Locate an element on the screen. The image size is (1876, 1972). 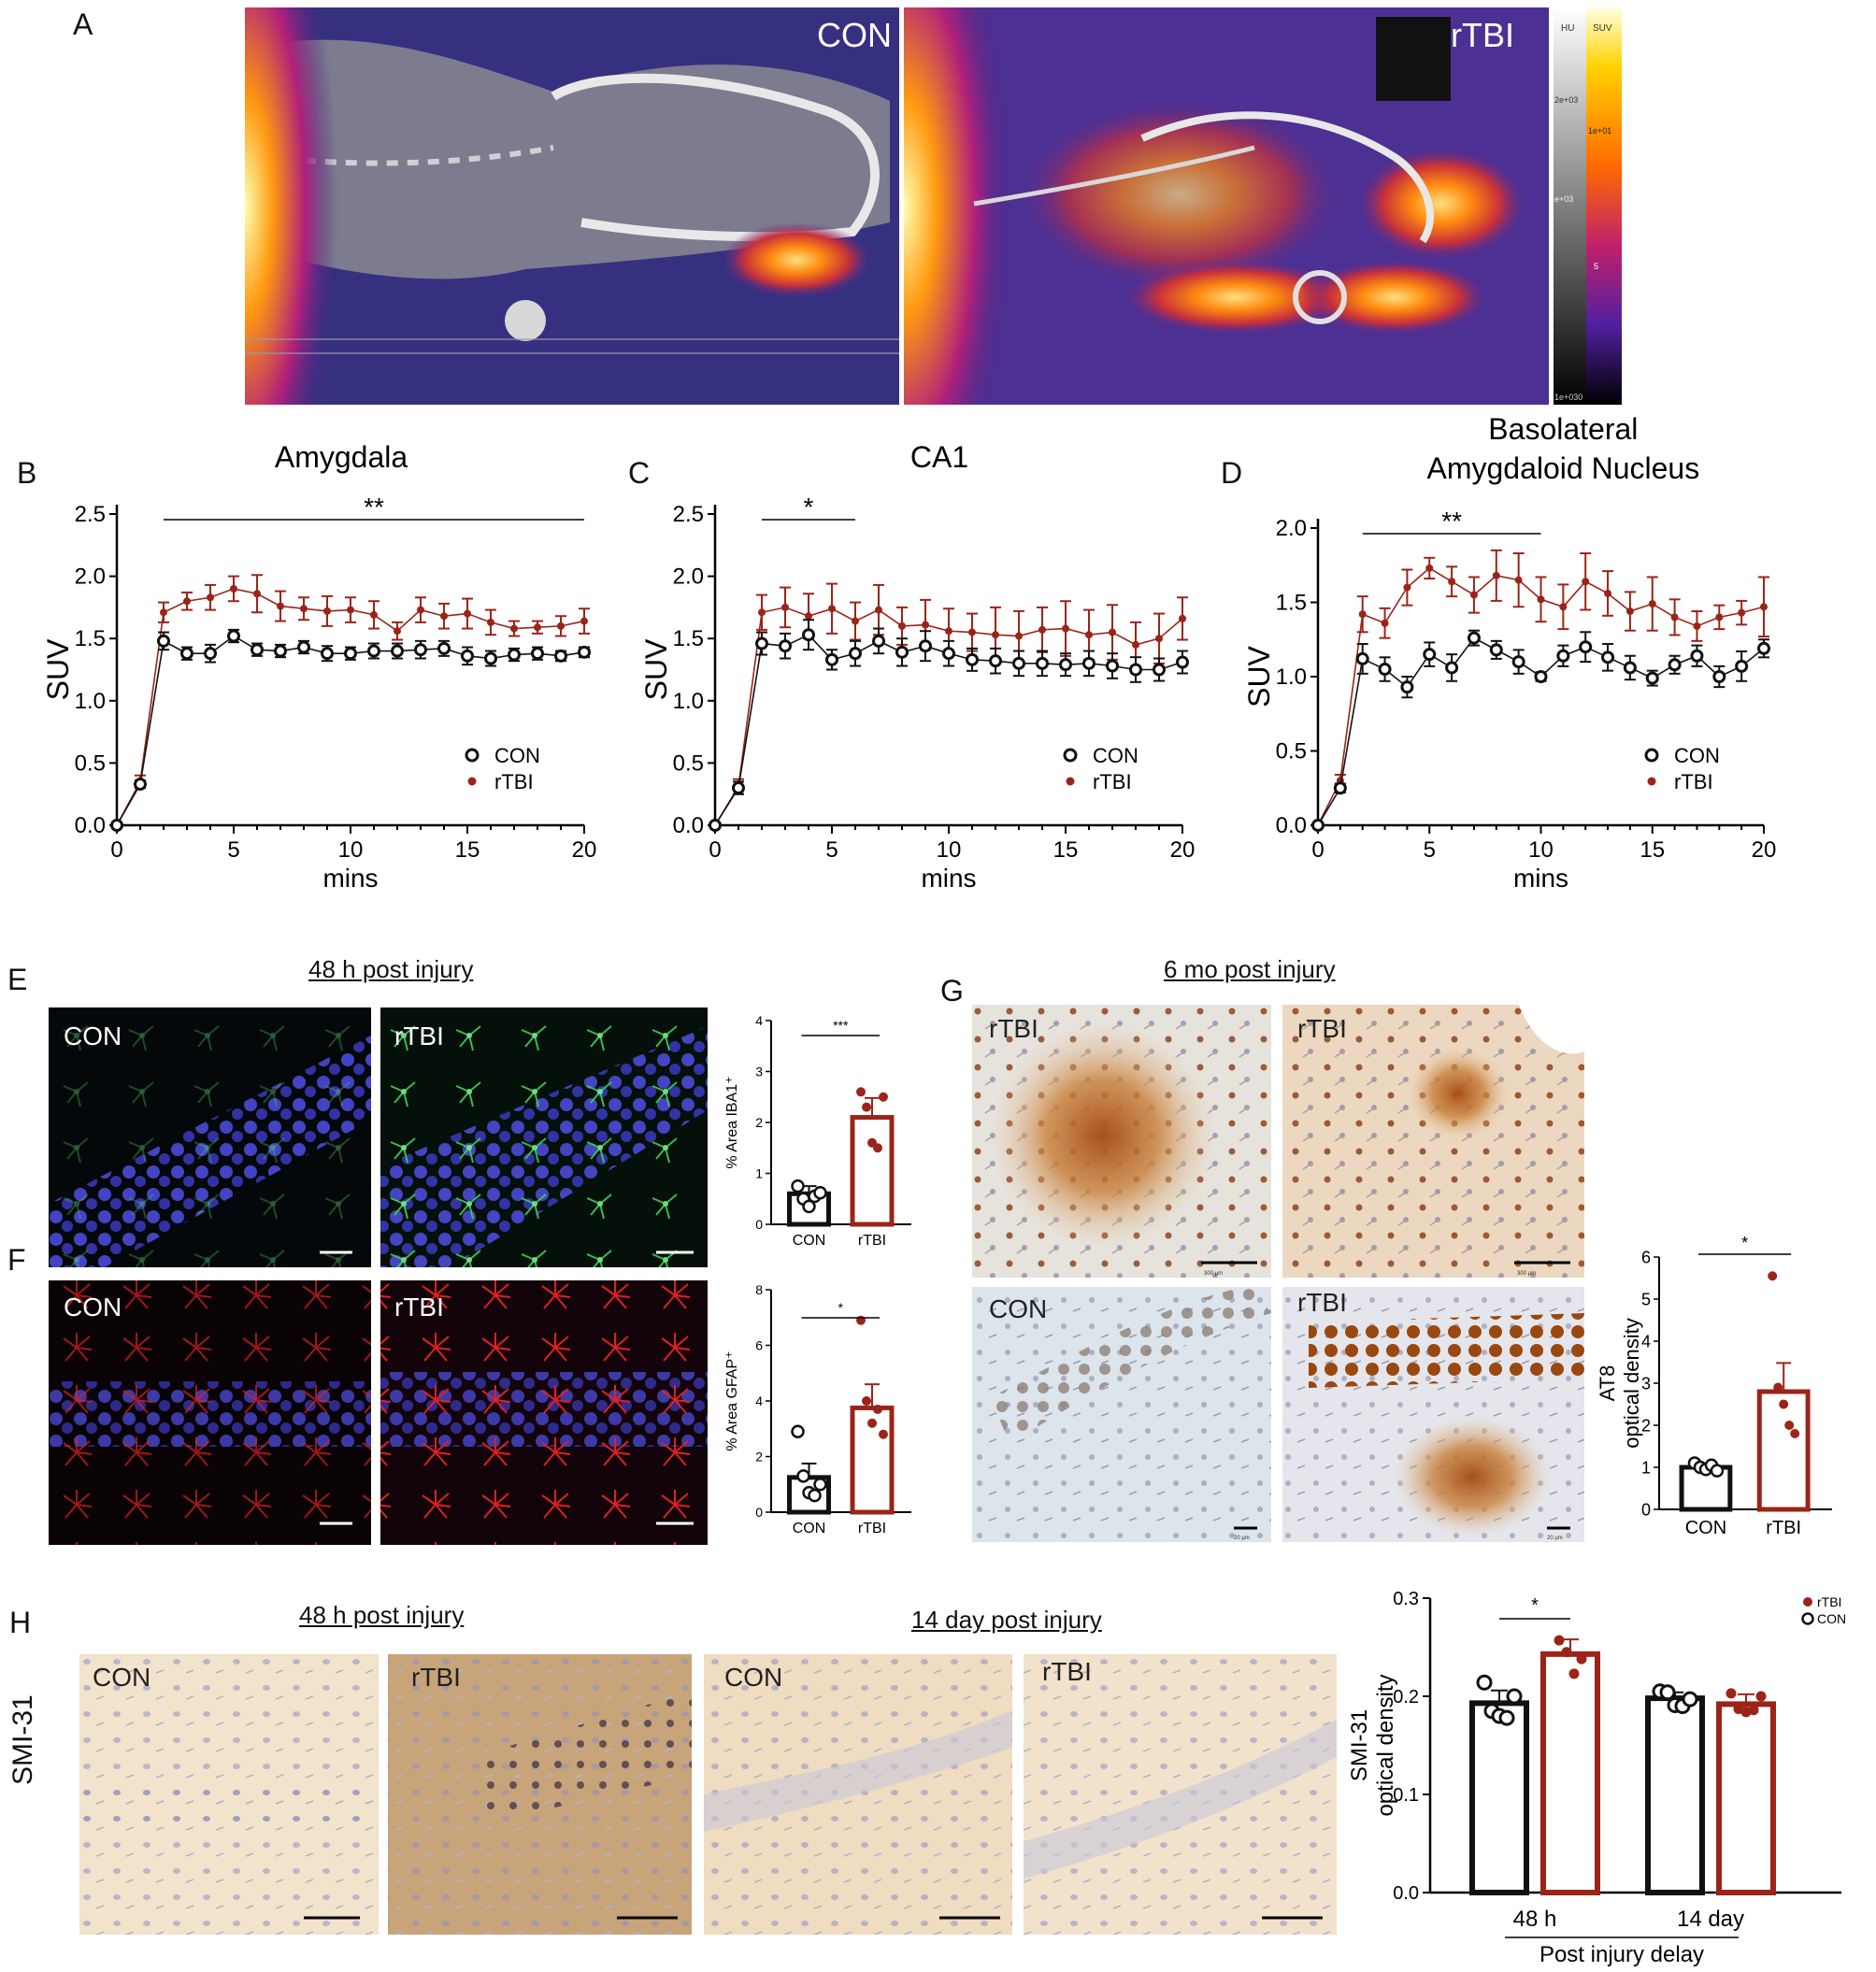
significance-label: * is located at coordinates (1535, 1605).